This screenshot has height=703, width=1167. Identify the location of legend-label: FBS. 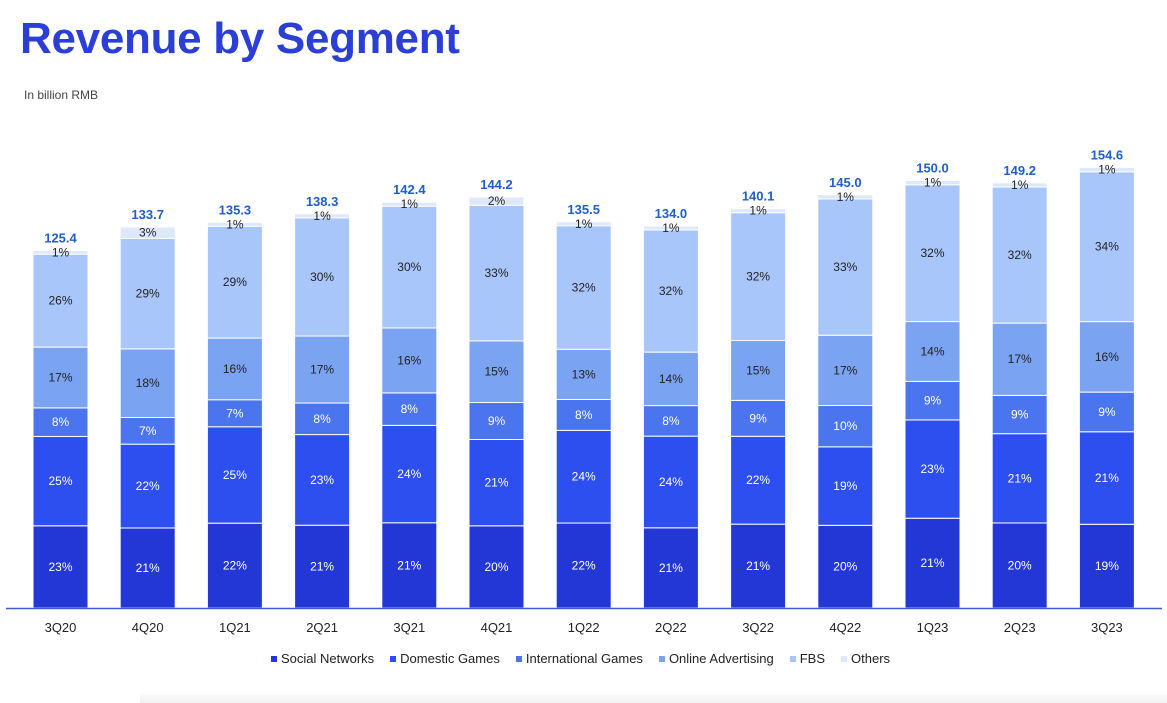
(812, 658).